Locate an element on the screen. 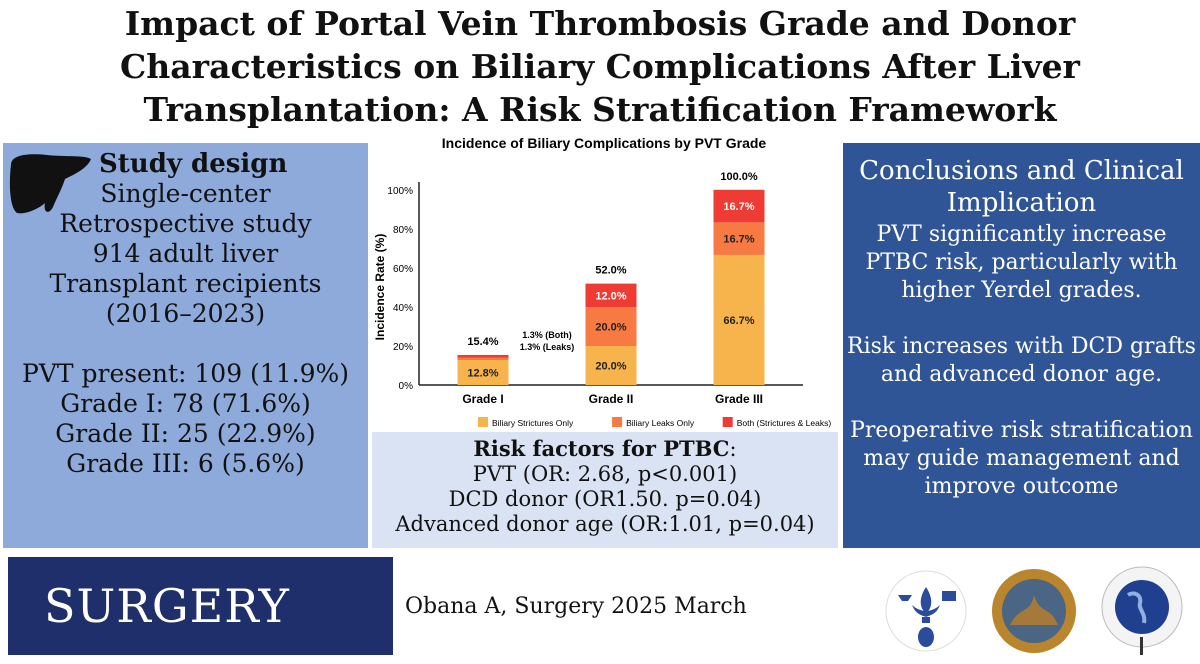  y-tick-label: 80% is located at coordinates (403, 230).